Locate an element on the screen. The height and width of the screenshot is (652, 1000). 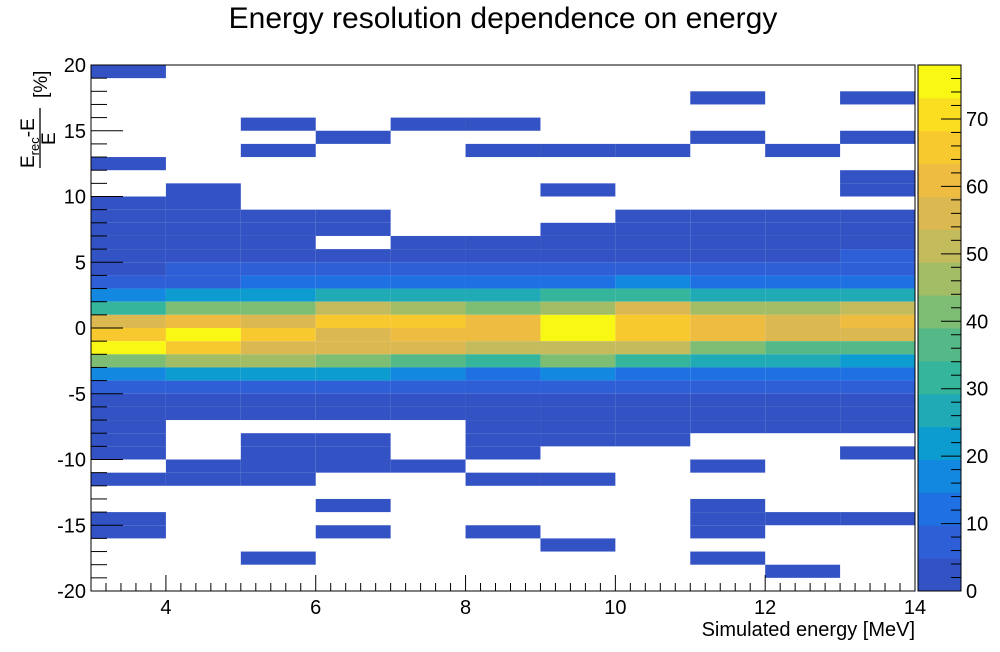
y-tick-label: 0 is located at coordinates (80, 329).